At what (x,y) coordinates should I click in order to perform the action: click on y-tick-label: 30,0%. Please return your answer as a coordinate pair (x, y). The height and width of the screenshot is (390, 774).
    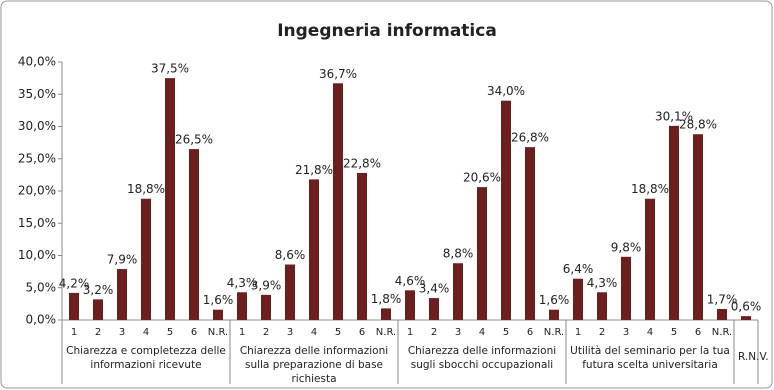
    Looking at the image, I should click on (37, 126).